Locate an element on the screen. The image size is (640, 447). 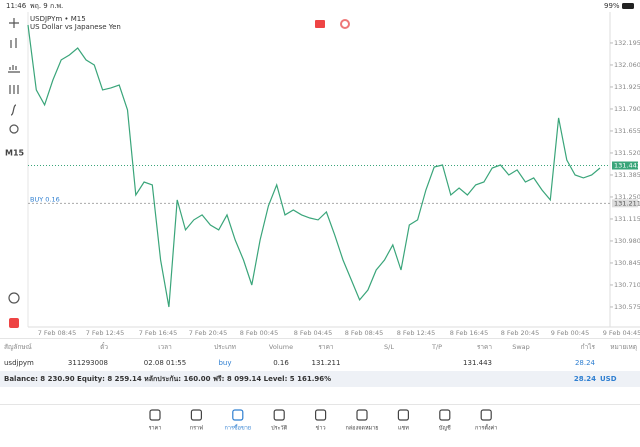
y-tick-label: 131.520 is located at coordinates (627, 153).